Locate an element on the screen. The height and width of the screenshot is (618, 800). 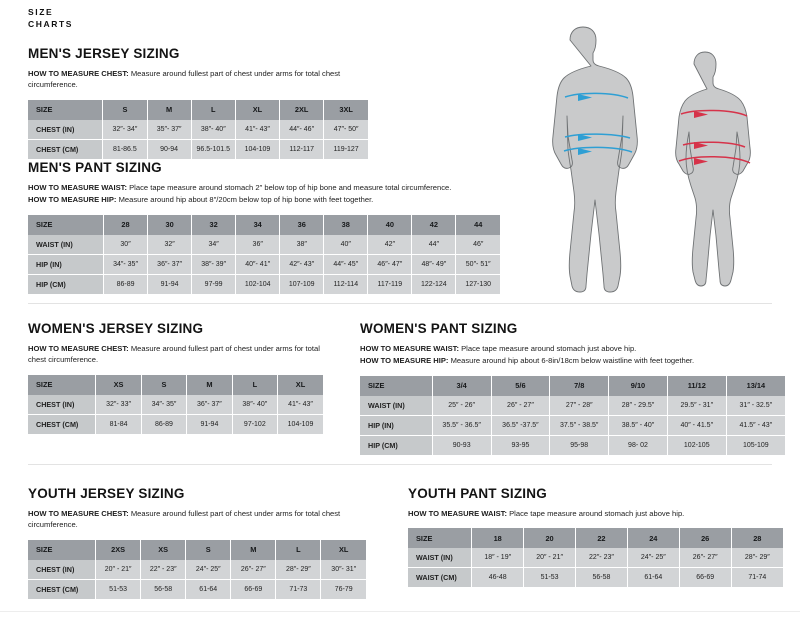
table-cell: 18″ - 19″ is located at coordinates (498, 558).